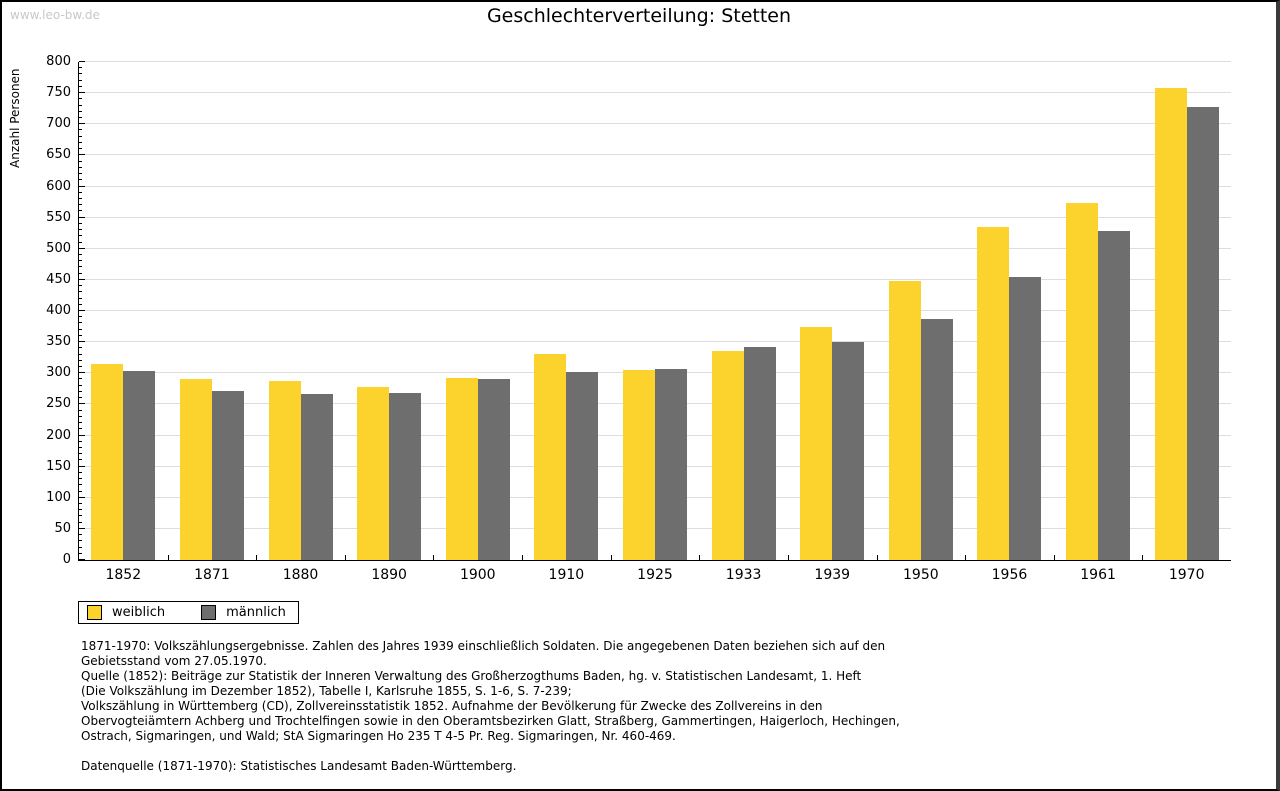  Describe the element at coordinates (1170, 324) in the screenshot. I see `bar-weiblich-1970` at that location.